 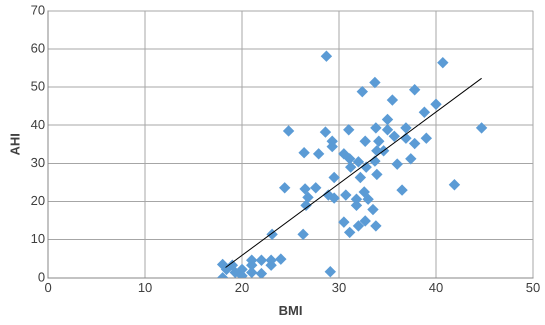 What do you see at coordinates (38, 10) in the screenshot?
I see `y-tick-label: 70` at bounding box center [38, 10].